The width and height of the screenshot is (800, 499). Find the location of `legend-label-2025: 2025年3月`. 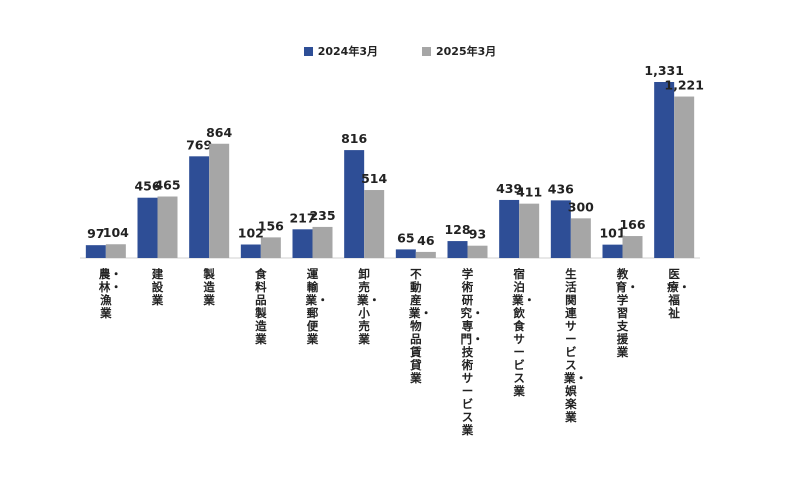

legend-label-2025: 2025年3月 is located at coordinates (466, 51).